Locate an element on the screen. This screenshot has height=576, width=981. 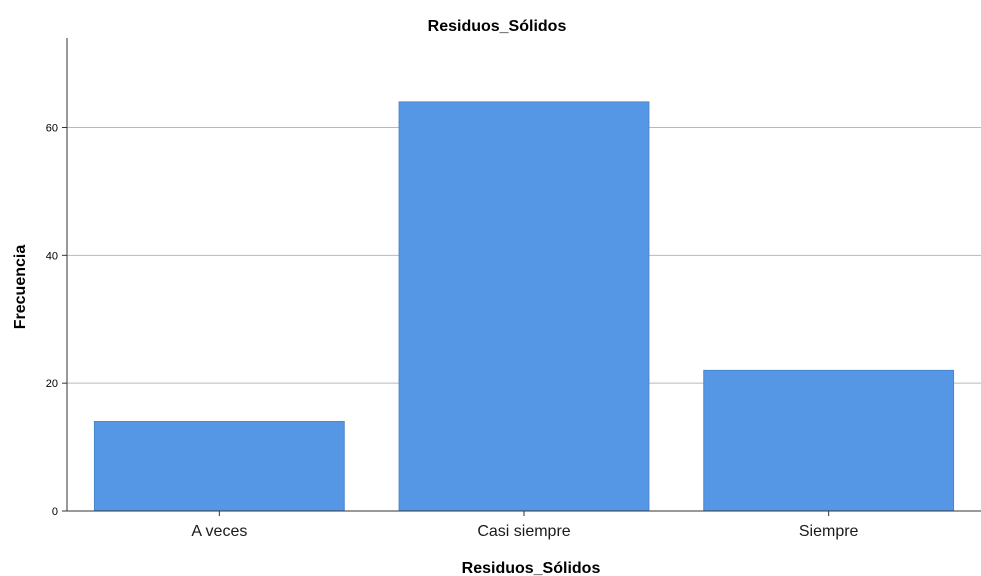
x-tick-label: Casi siempre is located at coordinates (523, 531).